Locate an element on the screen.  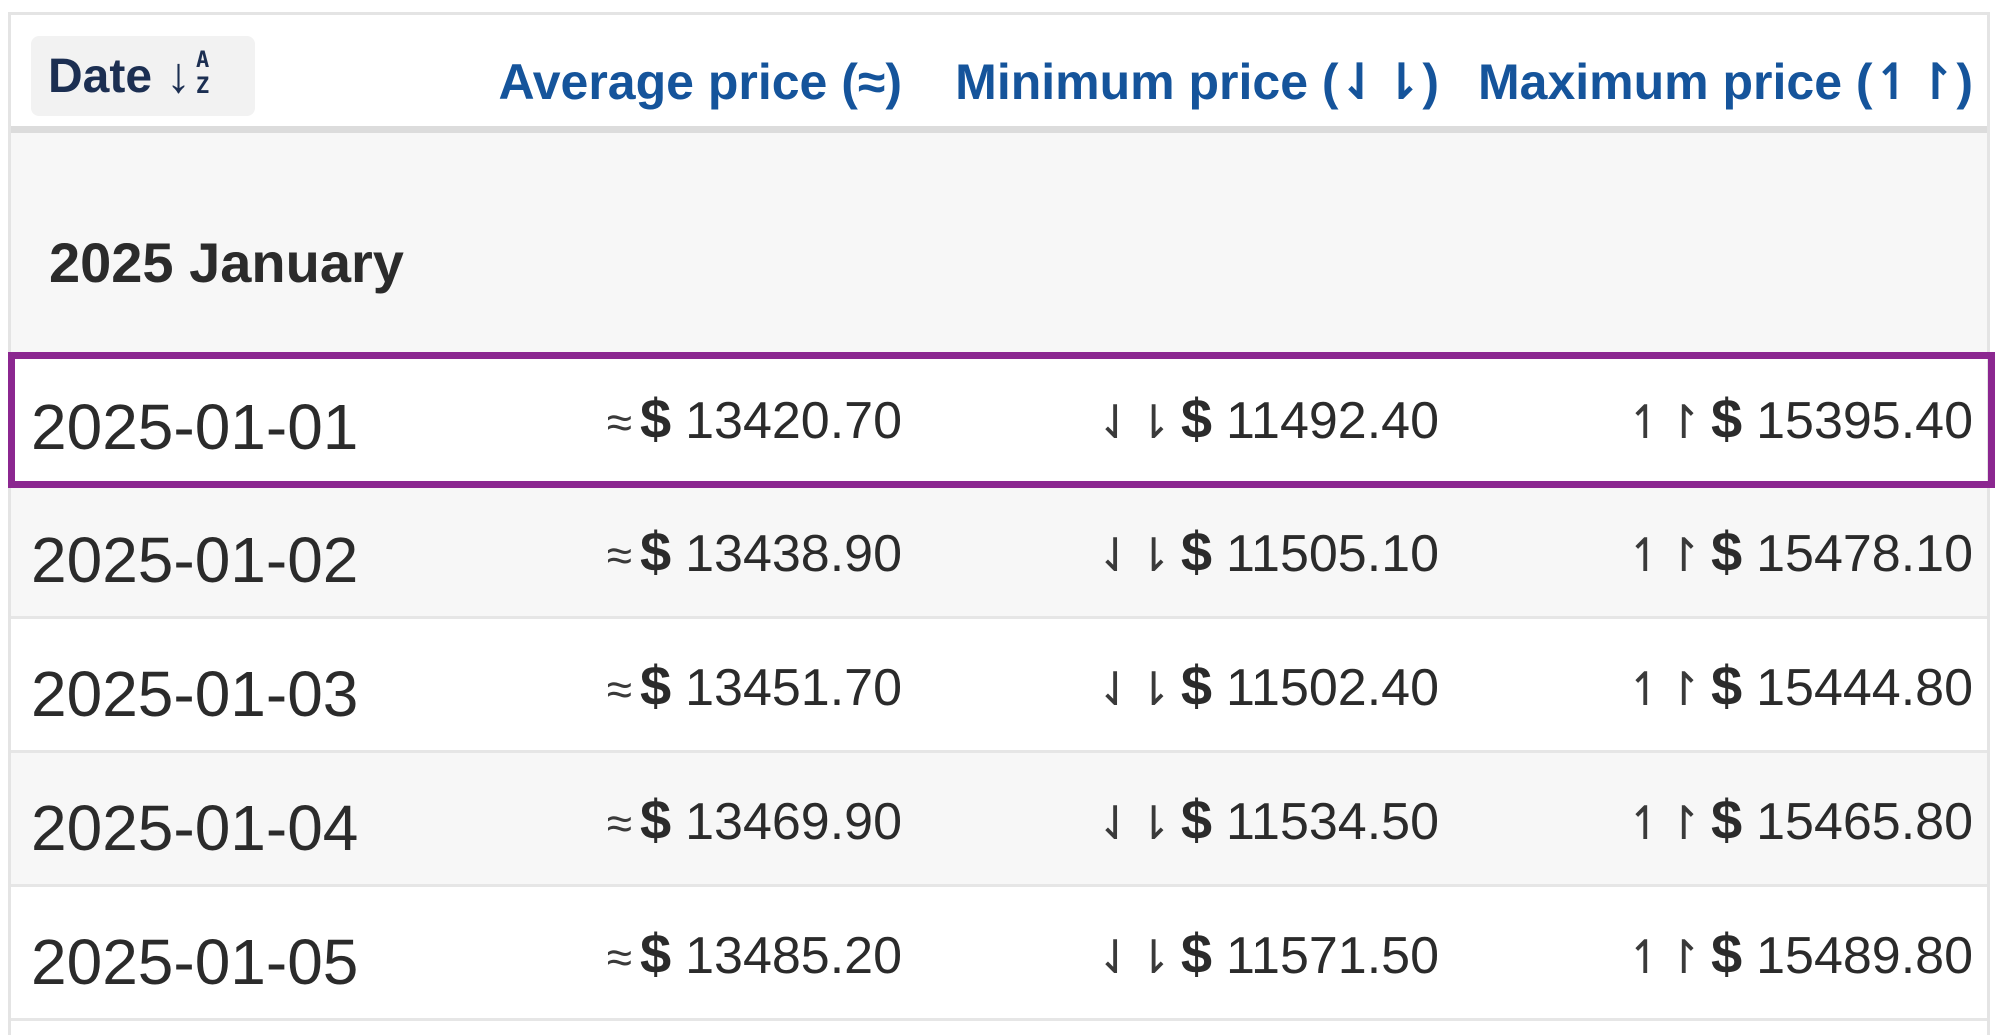
row-date: 2025-01-05 is located at coordinates (195, 962).